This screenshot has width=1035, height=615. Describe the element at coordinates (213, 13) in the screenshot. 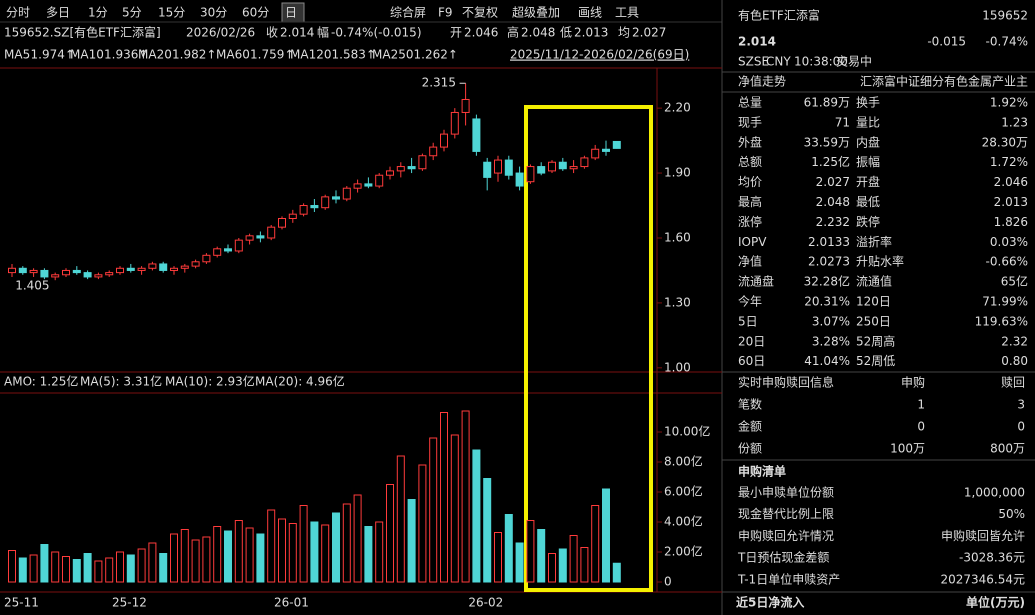

I see `toolbar-button: 30分` at that location.